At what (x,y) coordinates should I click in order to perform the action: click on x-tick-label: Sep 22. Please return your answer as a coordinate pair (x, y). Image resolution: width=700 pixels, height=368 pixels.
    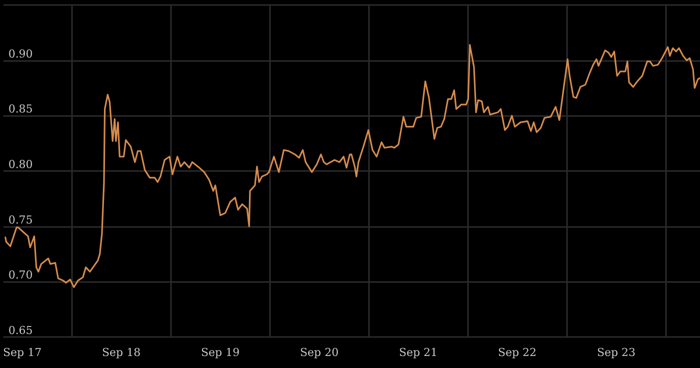
    Looking at the image, I should click on (517, 352).